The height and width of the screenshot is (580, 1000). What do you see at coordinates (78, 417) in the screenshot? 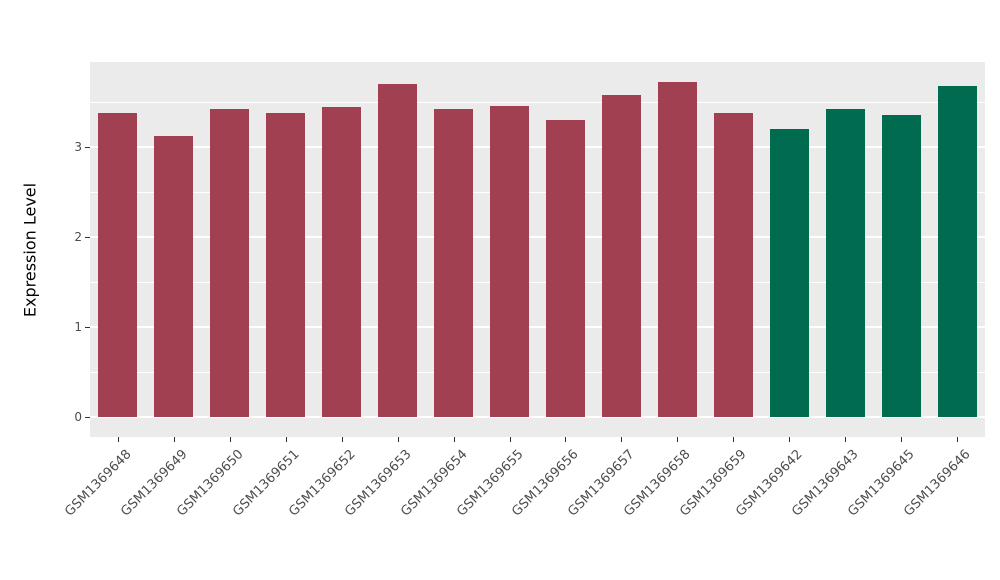
I see `y-tick-label: 0` at bounding box center [78, 417].